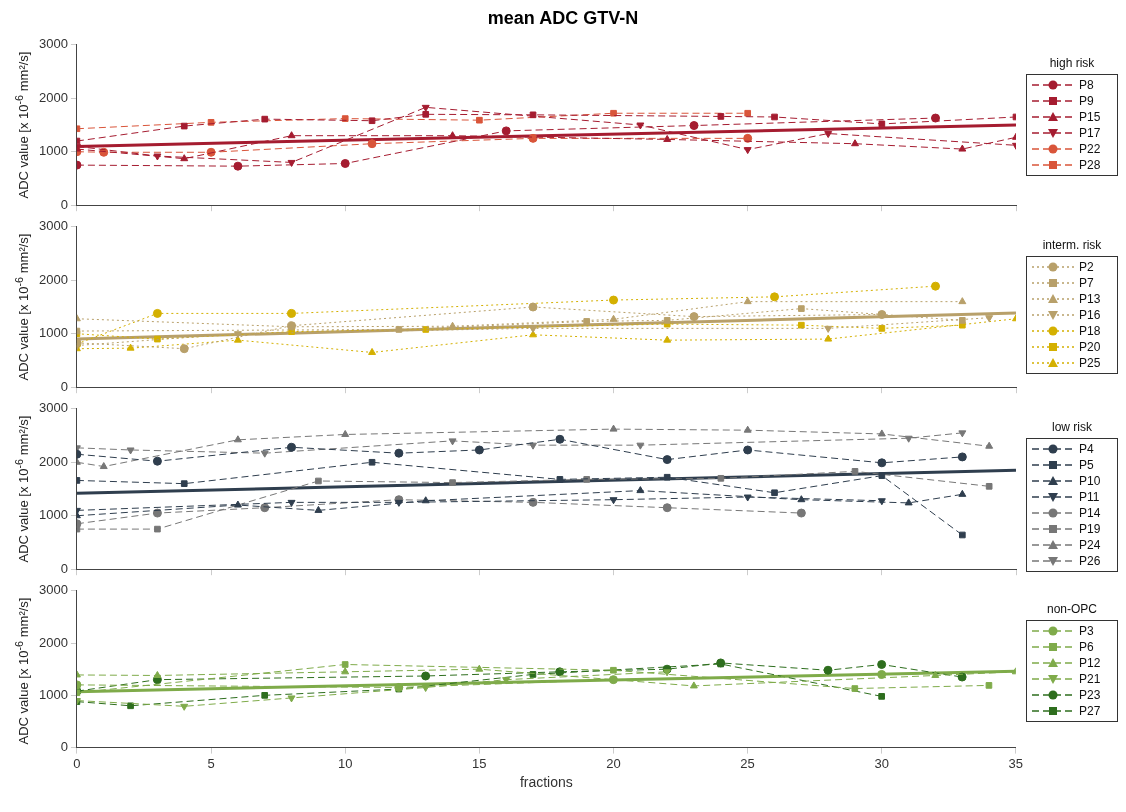 The image size is (1126, 812). Describe the element at coordinates (345, 763) in the screenshot. I see `x-tick-label: 10` at that location.